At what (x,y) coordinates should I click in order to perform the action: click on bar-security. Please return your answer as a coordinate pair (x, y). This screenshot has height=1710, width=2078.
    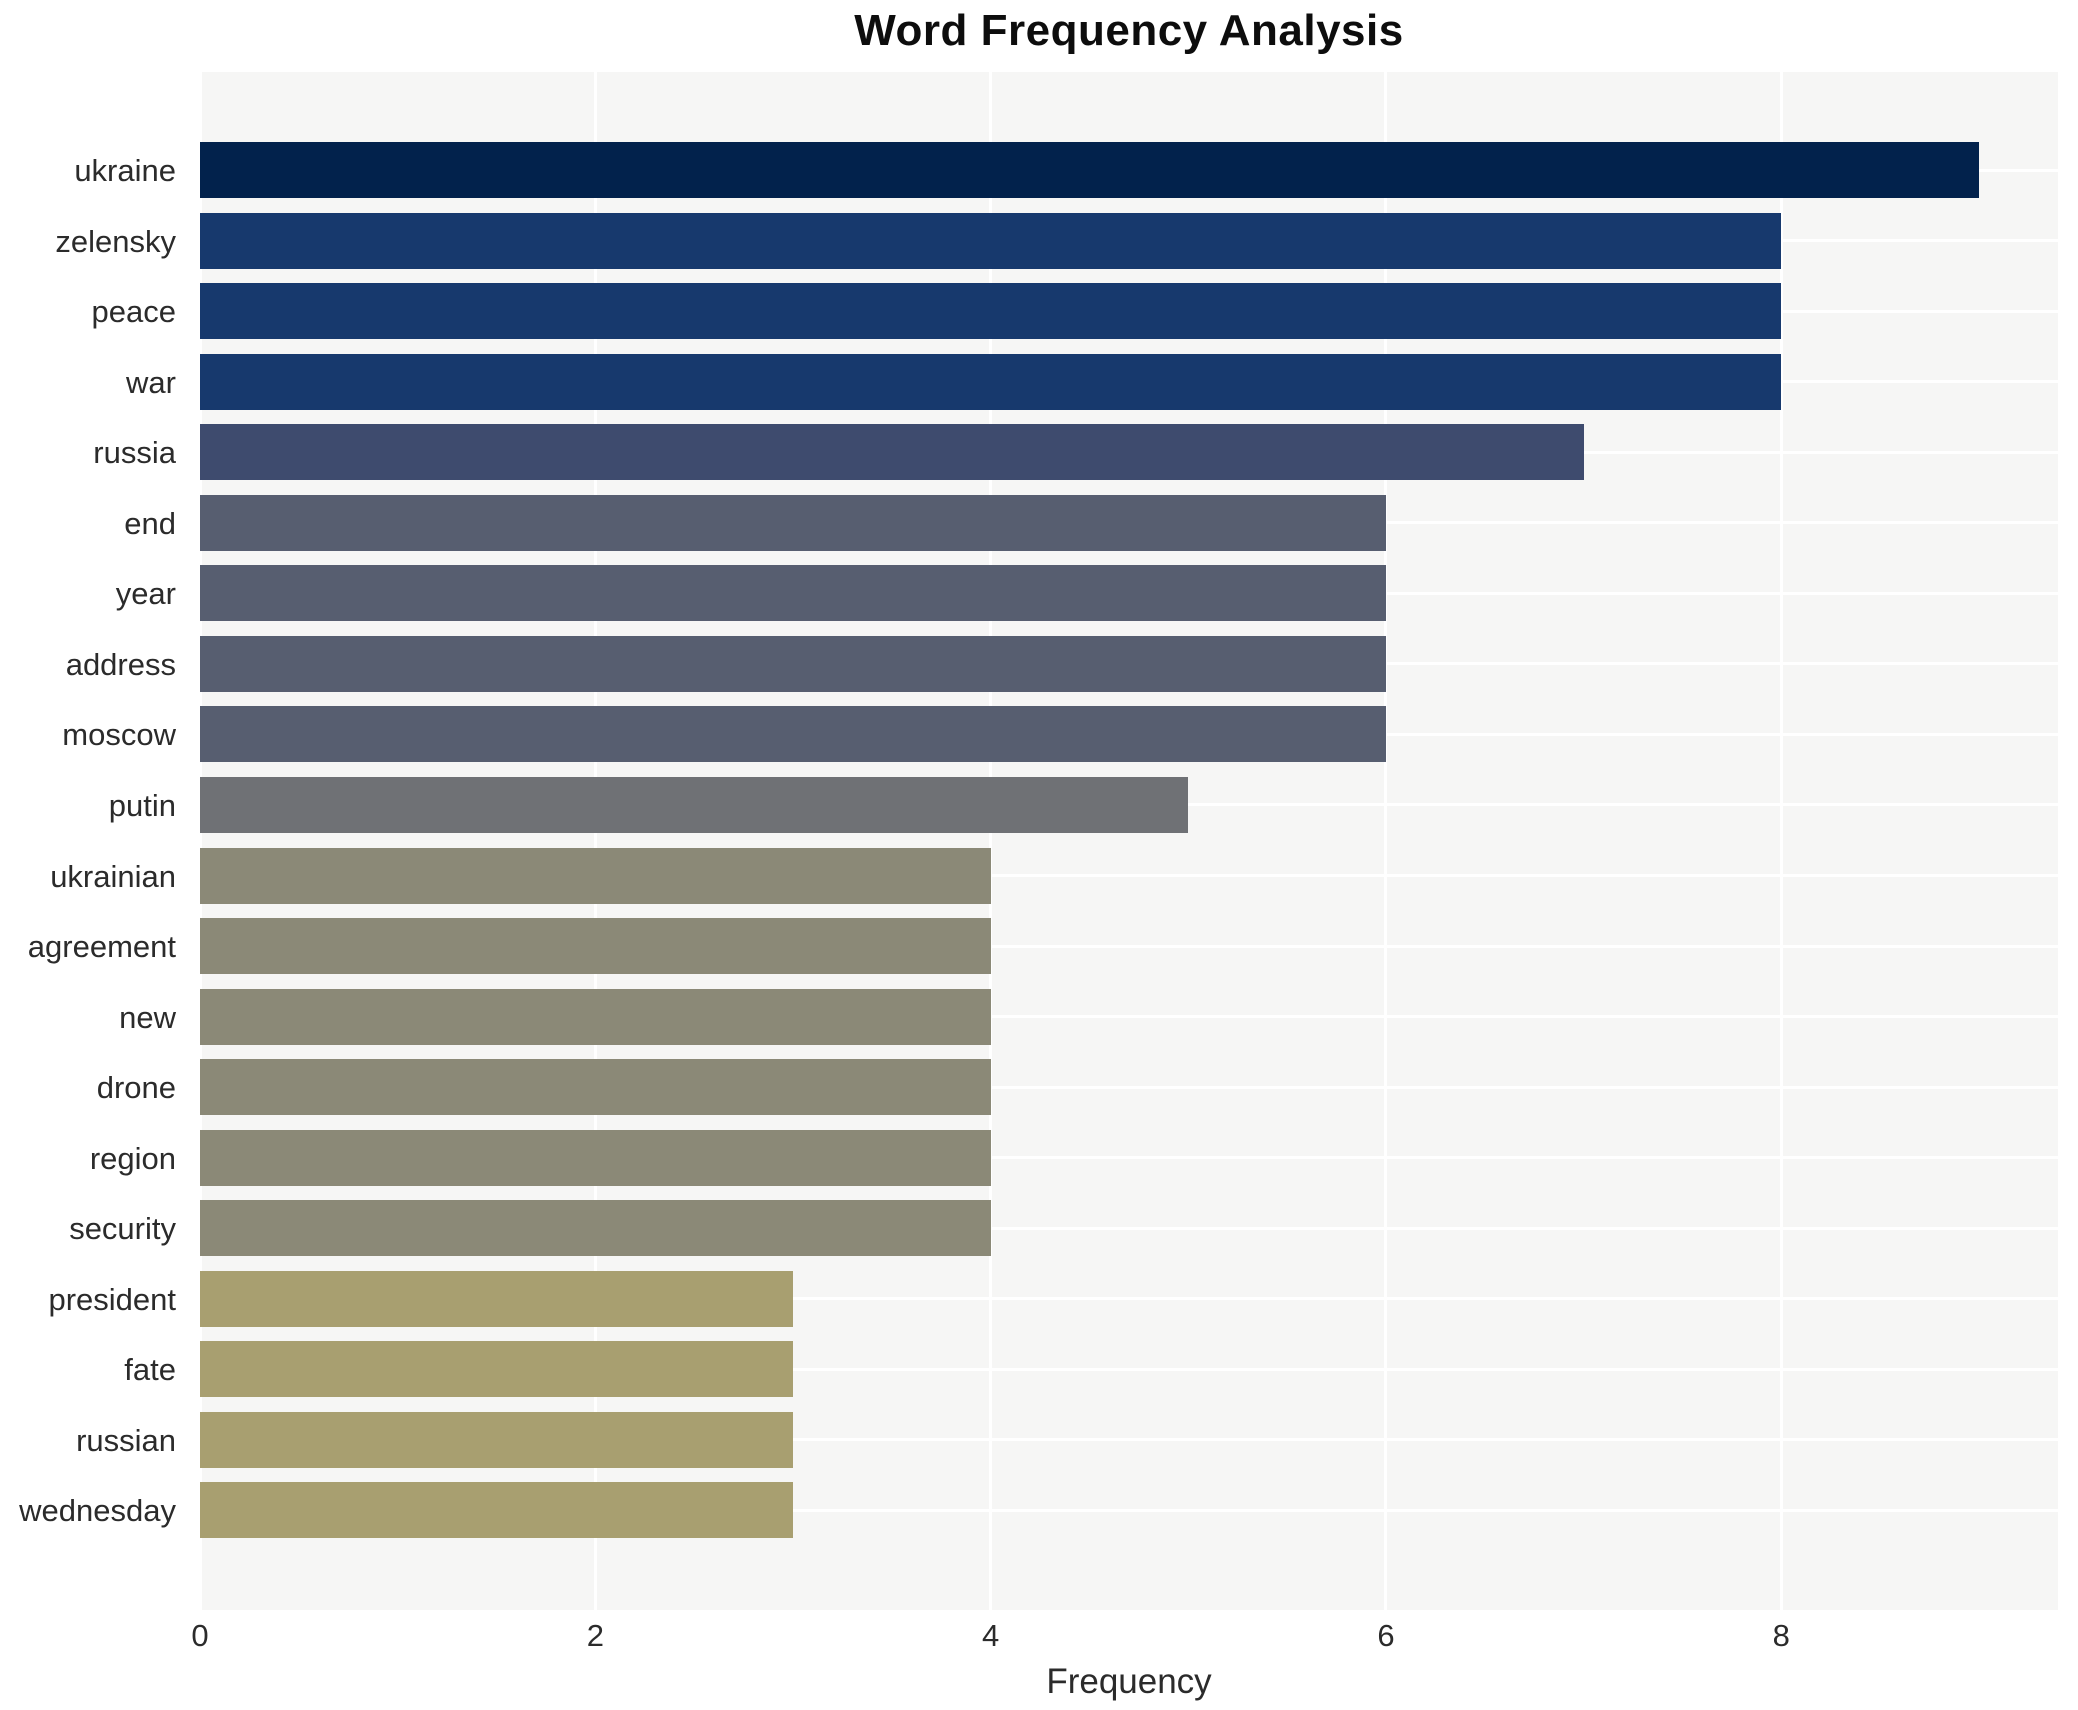
    Looking at the image, I should click on (595, 1228).